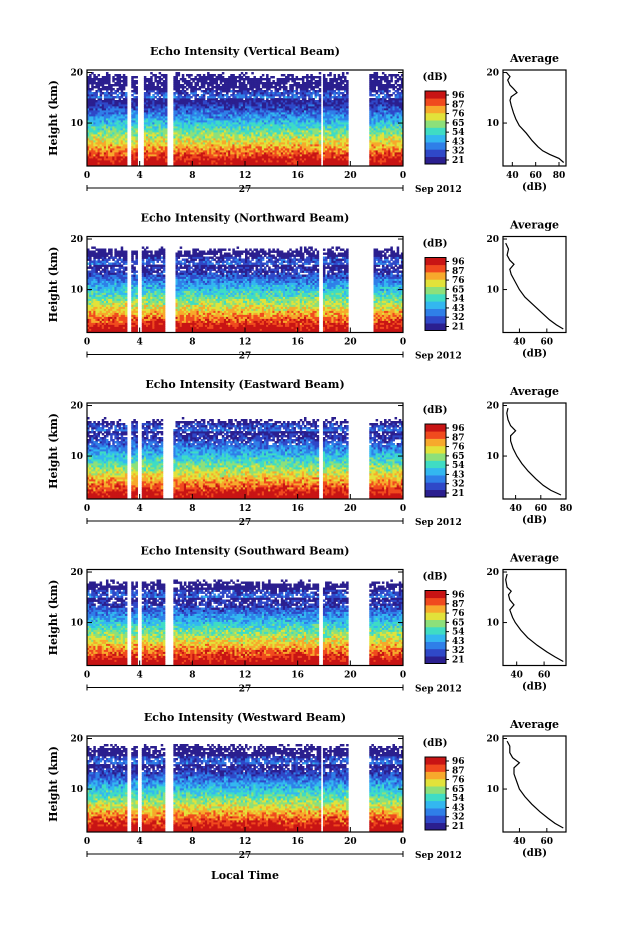 The height and width of the screenshot is (929, 621). Describe the element at coordinates (438, 690) in the screenshot. I see `month-label: Sep 2012` at that location.